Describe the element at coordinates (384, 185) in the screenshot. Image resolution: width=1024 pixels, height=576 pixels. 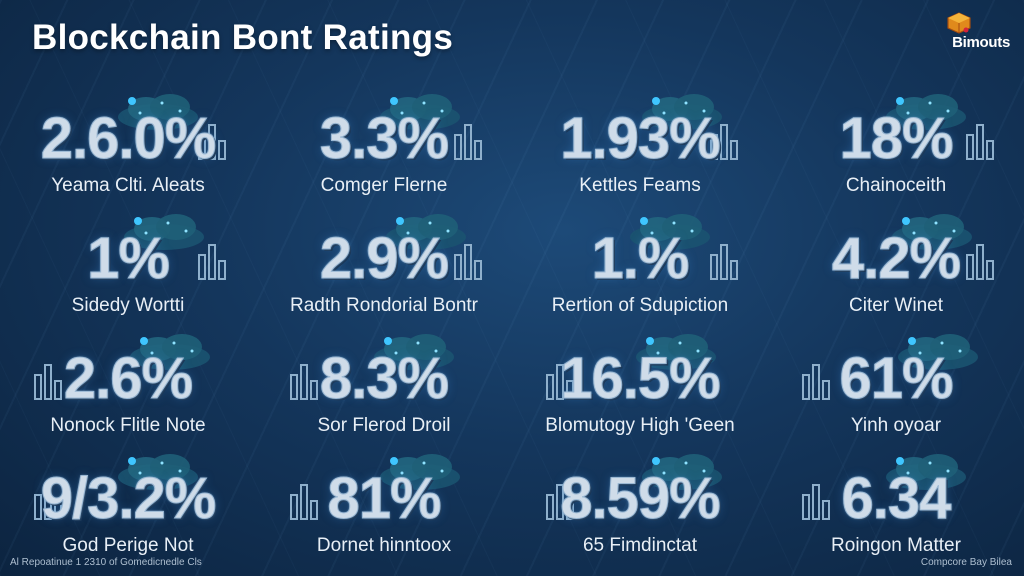
I see `rating-label: Comger Flerne` at that location.